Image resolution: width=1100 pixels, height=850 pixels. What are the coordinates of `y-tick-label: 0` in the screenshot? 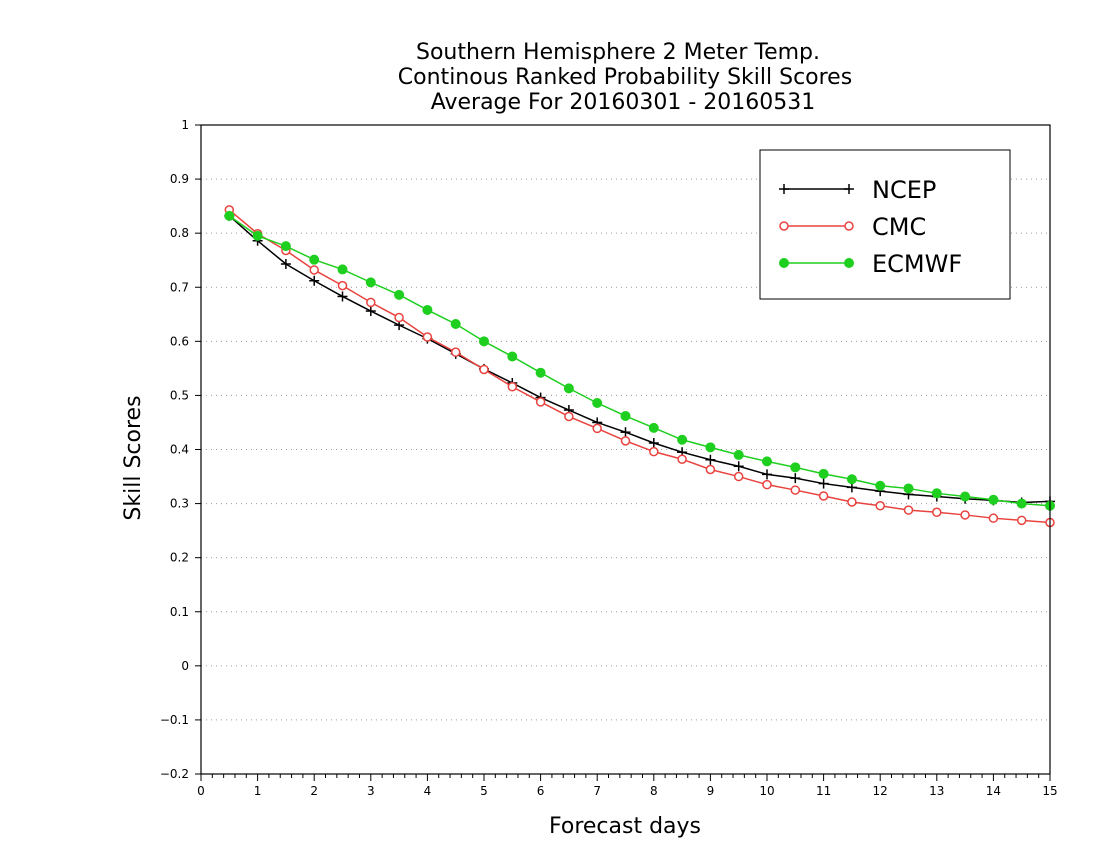 It's located at (185, 666).